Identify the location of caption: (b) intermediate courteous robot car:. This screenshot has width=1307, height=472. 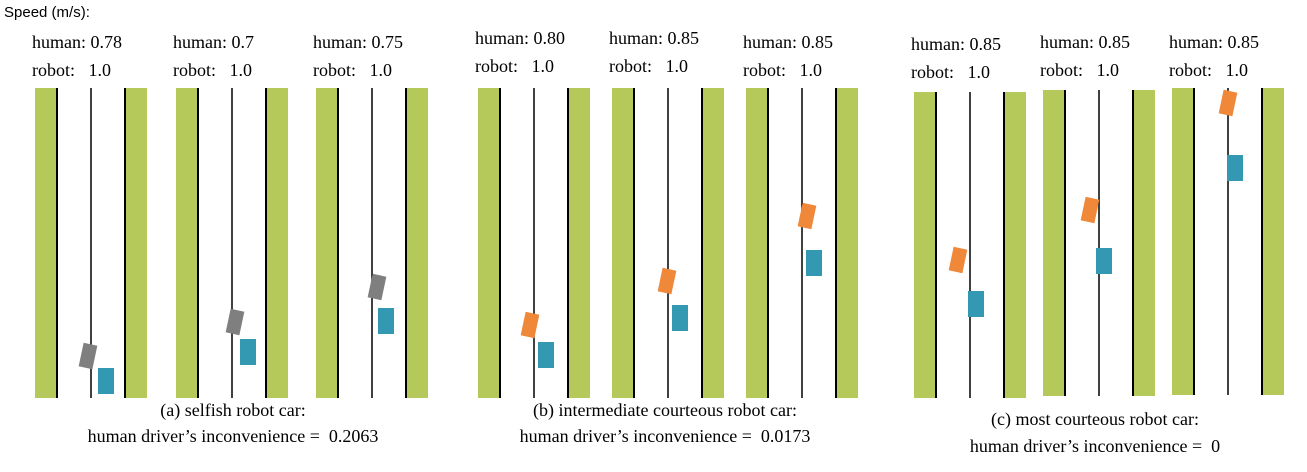
(665, 410).